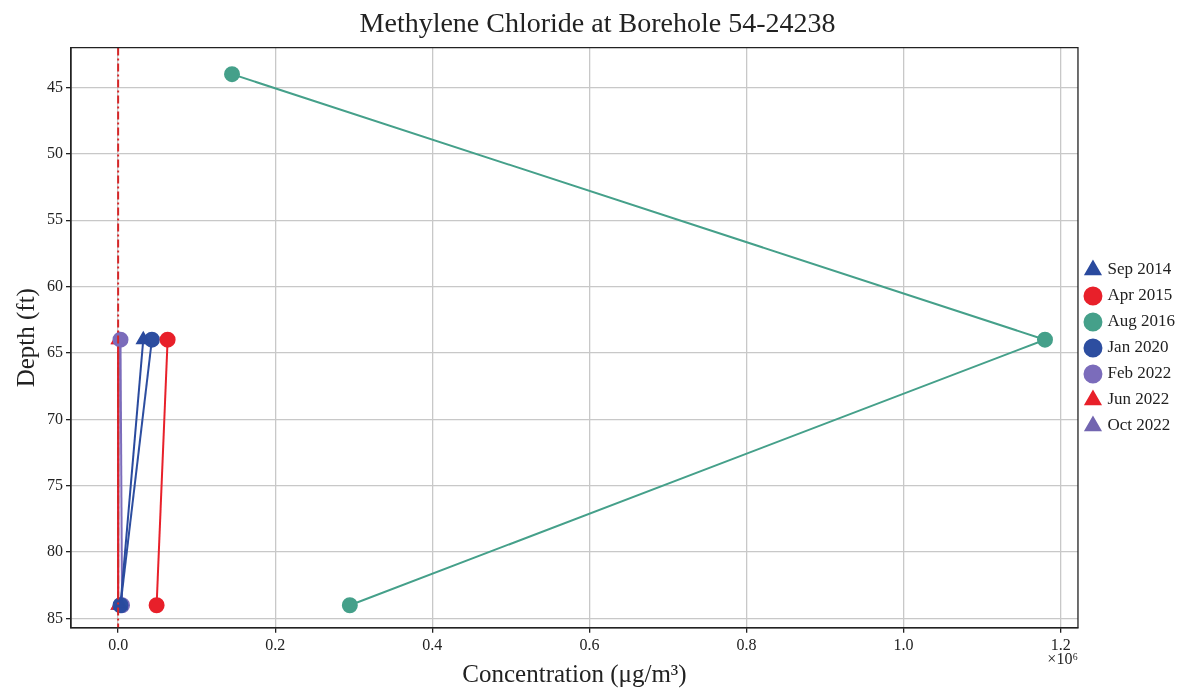 The image size is (1189, 696). I want to click on legend-label: Sep 2014, so click(1139, 269).